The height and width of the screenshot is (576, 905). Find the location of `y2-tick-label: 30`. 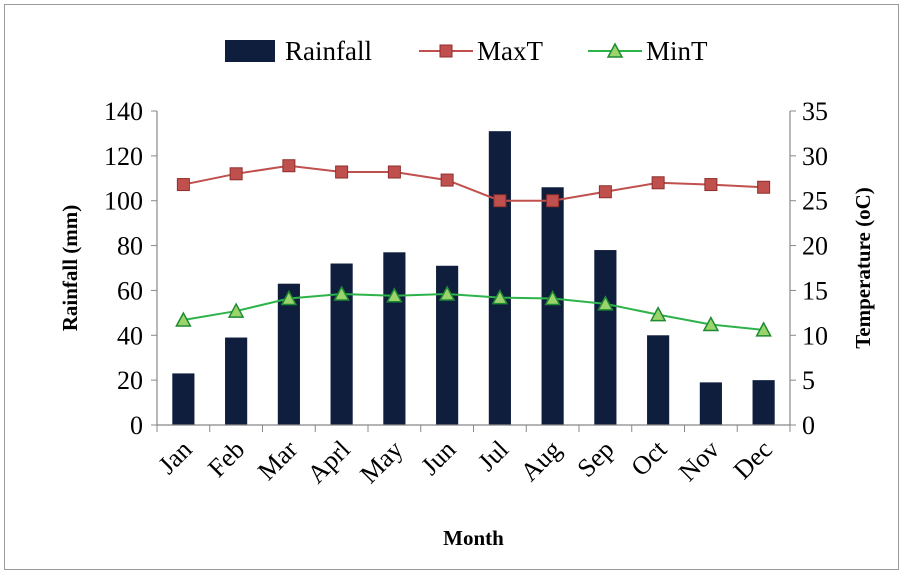

y2-tick-label: 30 is located at coordinates (815, 156).